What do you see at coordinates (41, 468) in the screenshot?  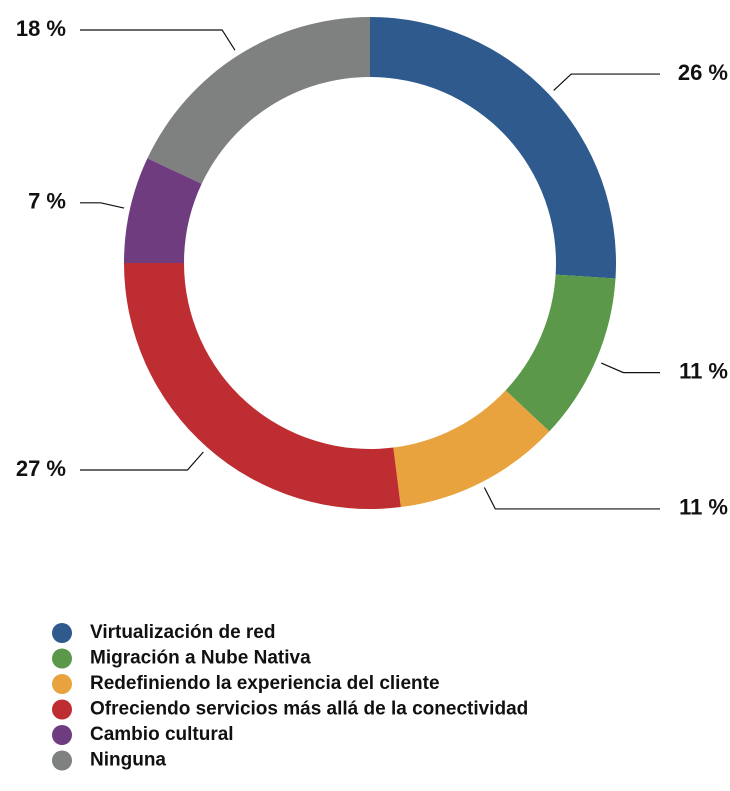 I see `data-label: 27 %` at bounding box center [41, 468].